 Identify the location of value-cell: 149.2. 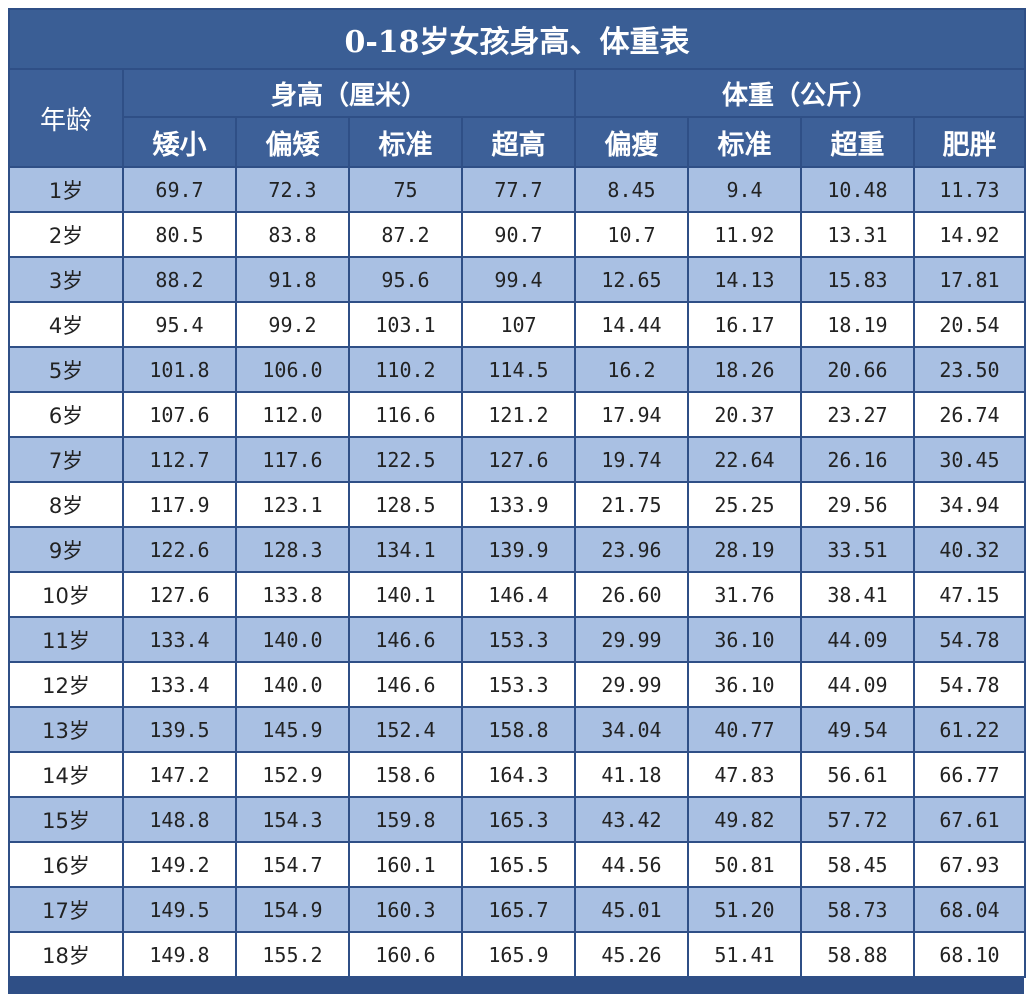
(179, 864).